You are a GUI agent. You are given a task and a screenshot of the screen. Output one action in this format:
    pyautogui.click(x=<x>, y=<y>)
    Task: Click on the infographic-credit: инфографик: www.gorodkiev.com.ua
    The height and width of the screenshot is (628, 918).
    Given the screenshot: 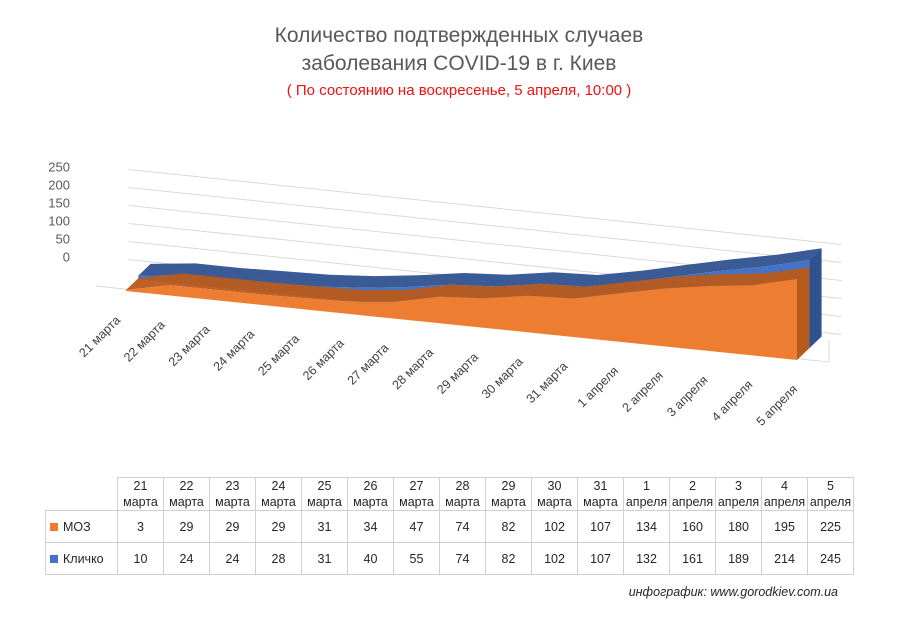 What is the action you would take?
    pyautogui.click(x=733, y=592)
    